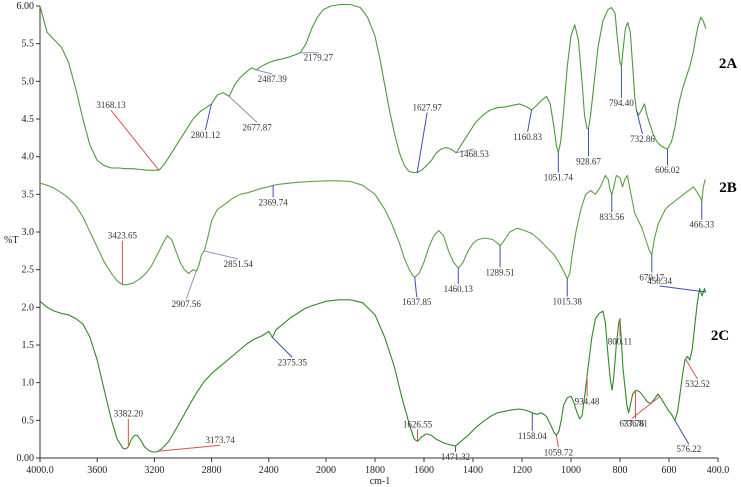 The height and width of the screenshot is (487, 741). Describe the element at coordinates (269, 470) in the screenshot. I see `x-tick-label: 2400` at that location.